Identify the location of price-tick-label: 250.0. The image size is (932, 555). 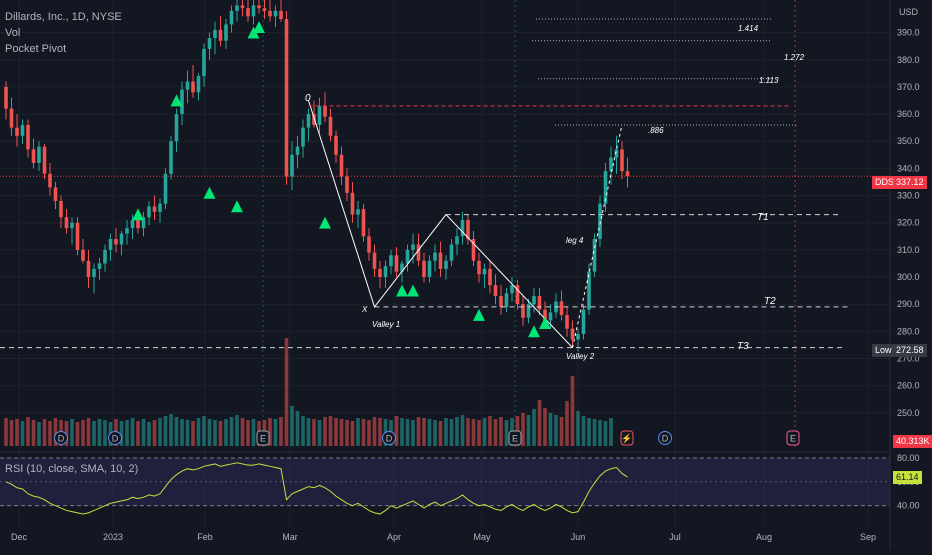
(908, 413).